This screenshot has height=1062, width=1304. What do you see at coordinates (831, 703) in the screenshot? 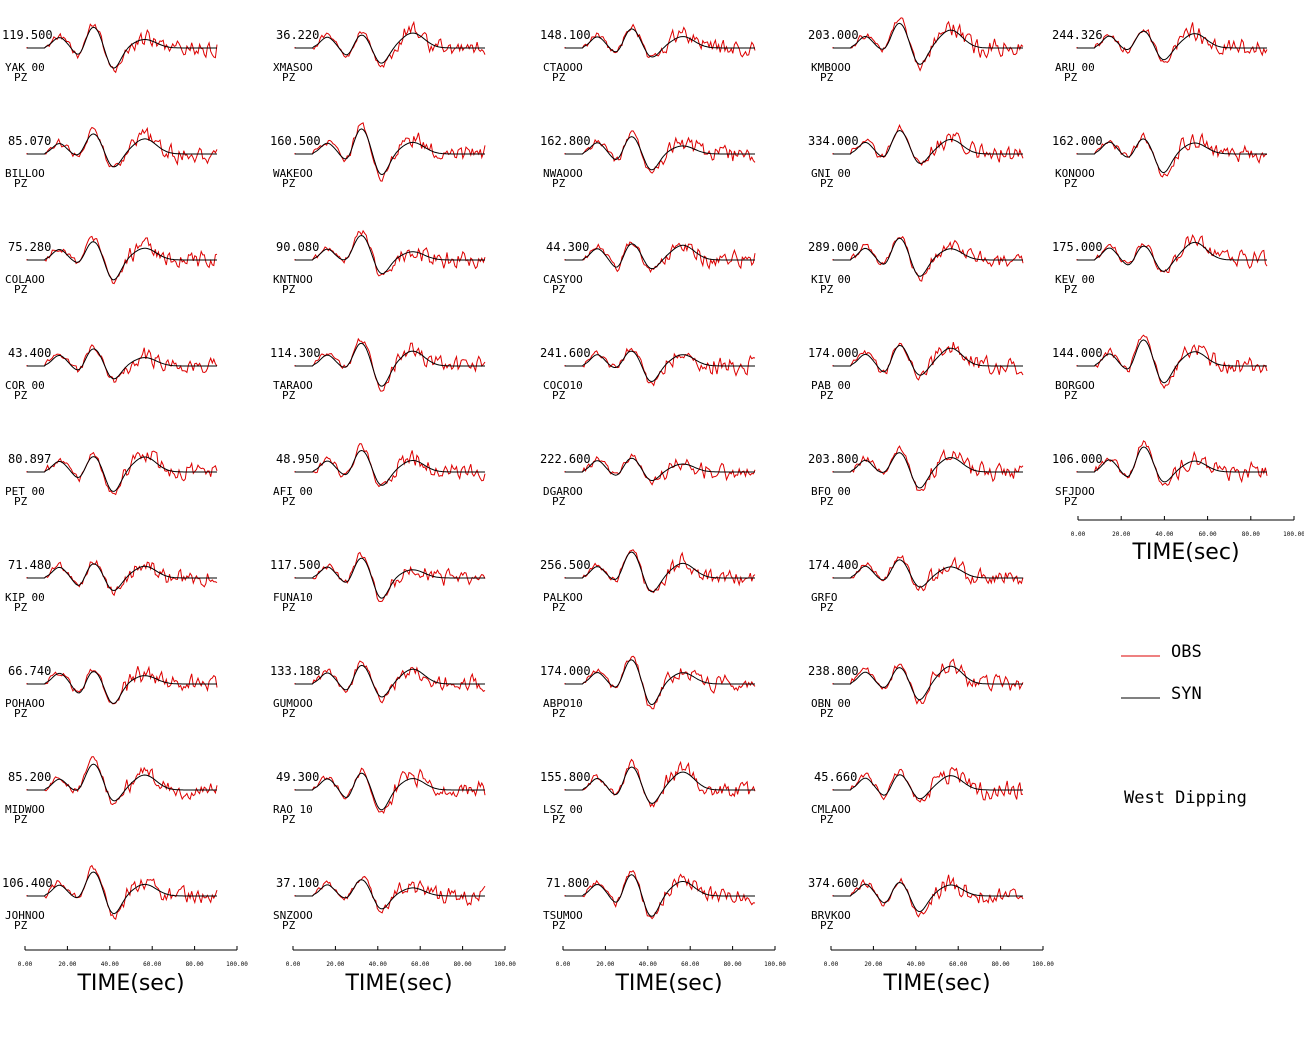
I see `station-label: OBN 00` at bounding box center [831, 703].